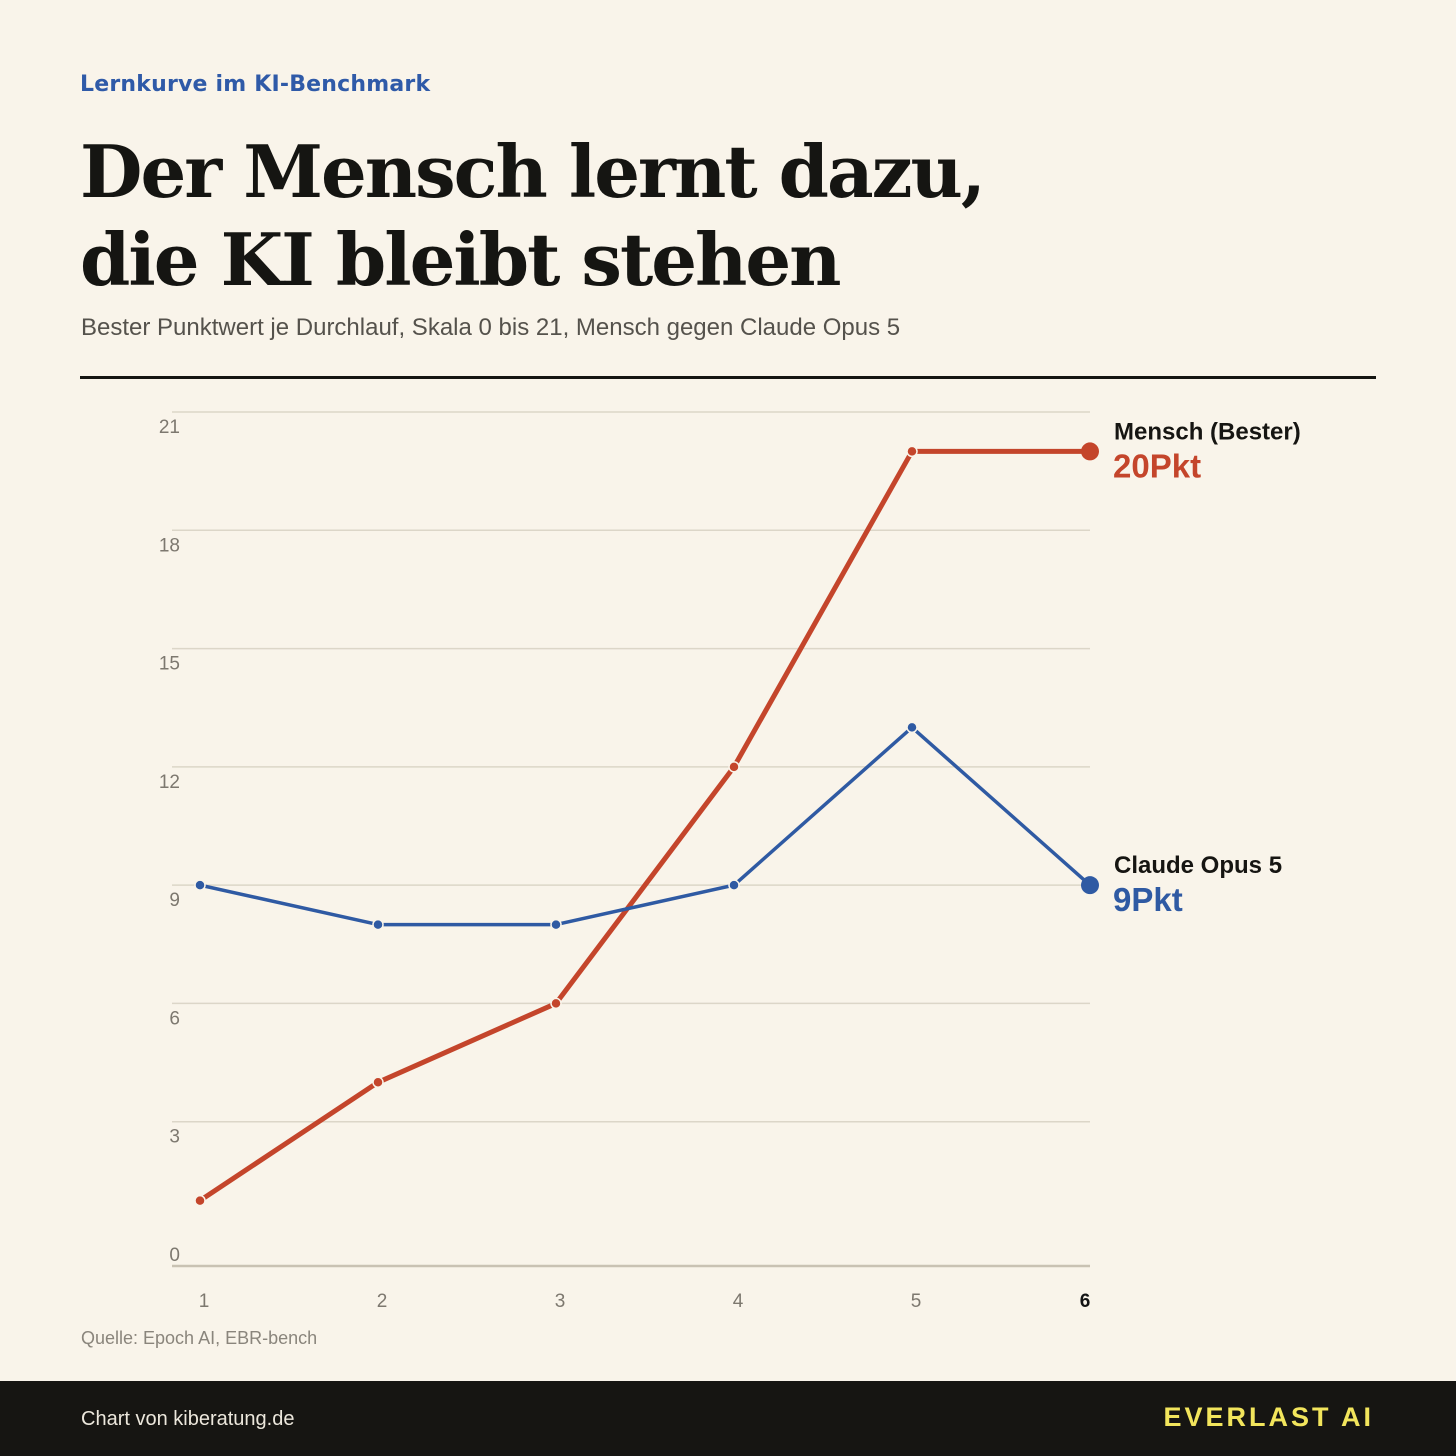 The height and width of the screenshot is (1456, 1456). Describe the element at coordinates (169, 545) in the screenshot. I see `y-tick-label: 18` at that location.